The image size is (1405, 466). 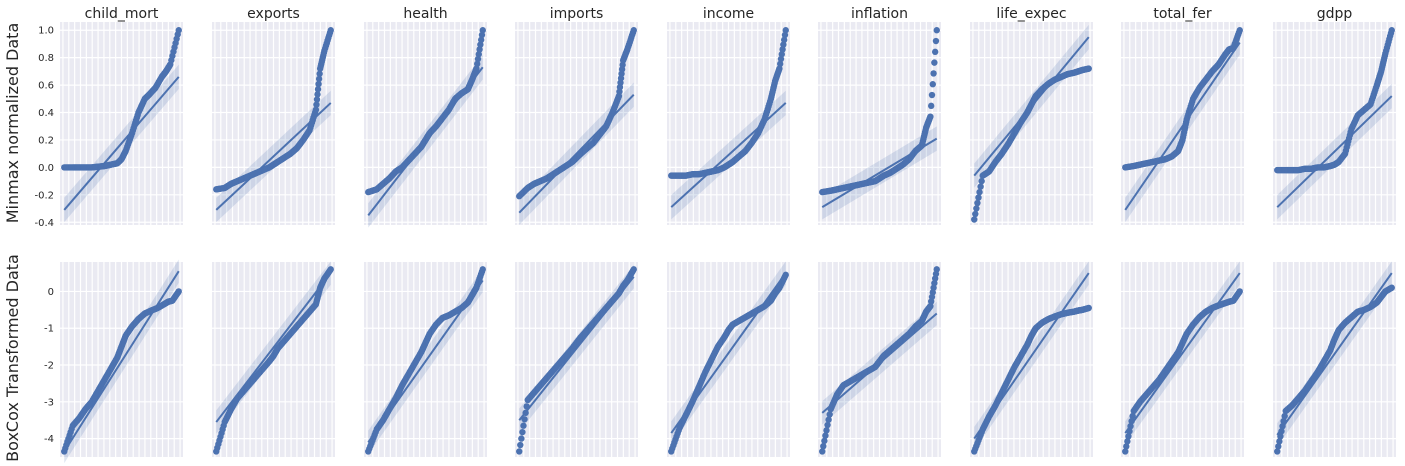 I want to click on y-tick-label: 0.6, so click(x=46, y=86).